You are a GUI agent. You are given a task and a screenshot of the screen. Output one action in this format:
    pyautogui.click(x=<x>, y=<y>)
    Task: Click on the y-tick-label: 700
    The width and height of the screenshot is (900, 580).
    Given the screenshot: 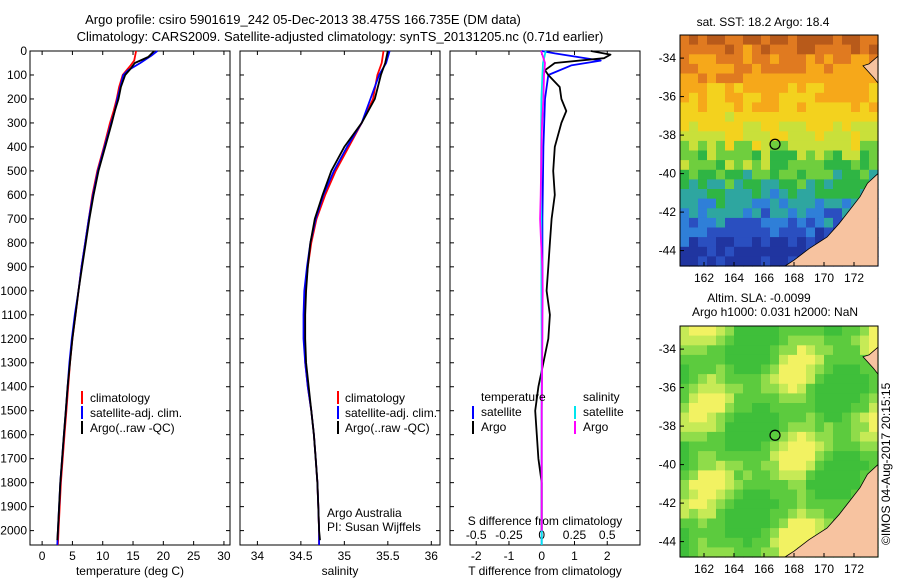 What is the action you would take?
    pyautogui.click(x=17, y=219)
    